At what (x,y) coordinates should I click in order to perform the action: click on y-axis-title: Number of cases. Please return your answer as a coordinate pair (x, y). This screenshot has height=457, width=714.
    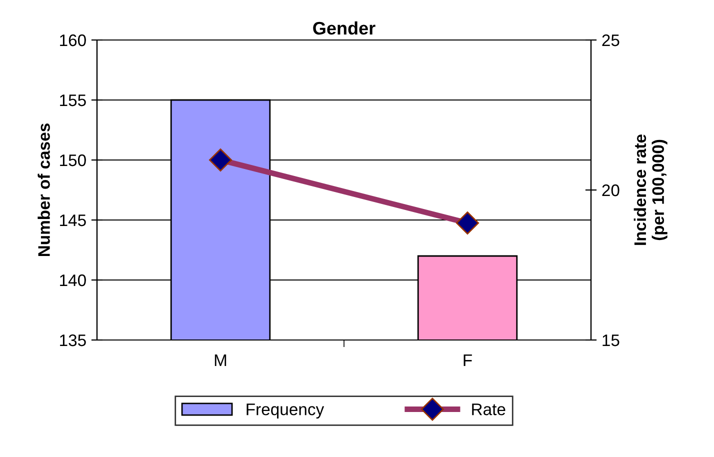
    Looking at the image, I should click on (44, 190).